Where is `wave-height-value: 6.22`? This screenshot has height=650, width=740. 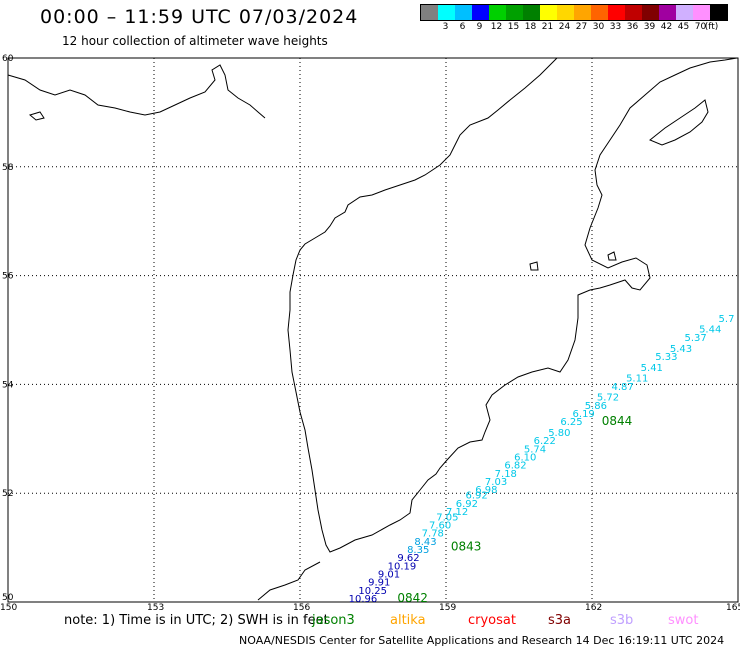 wave-height-value: 6.22 is located at coordinates (545, 441).